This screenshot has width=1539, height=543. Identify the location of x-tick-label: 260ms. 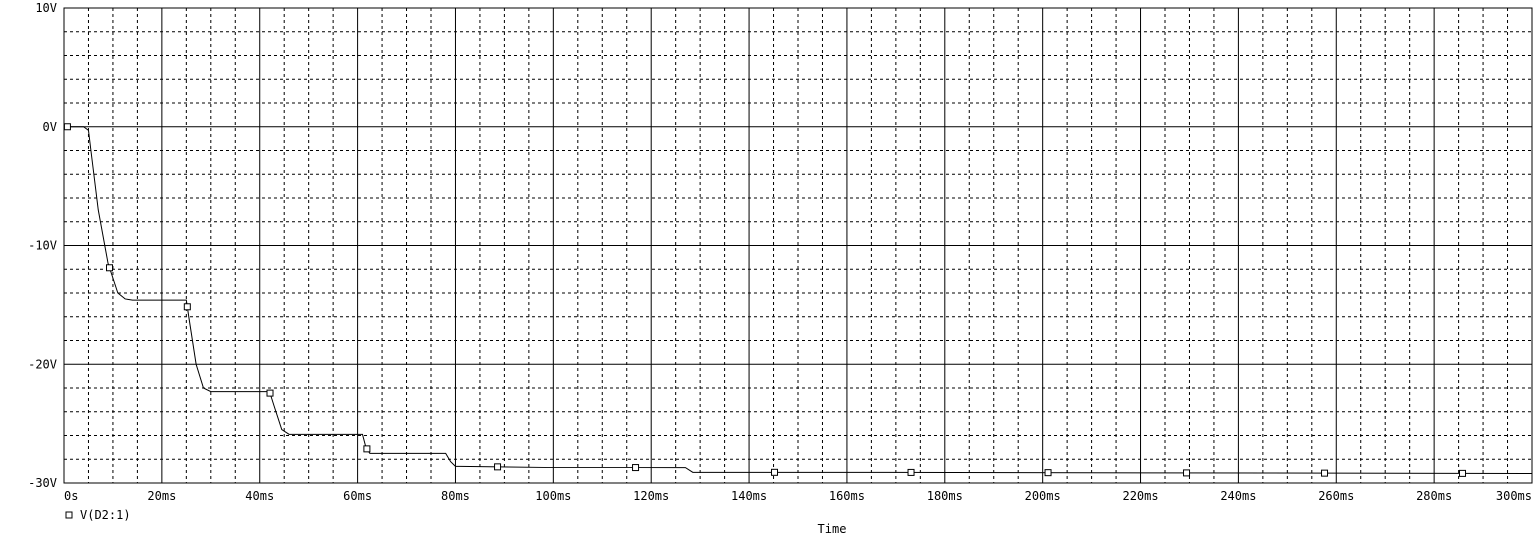
(1336, 496).